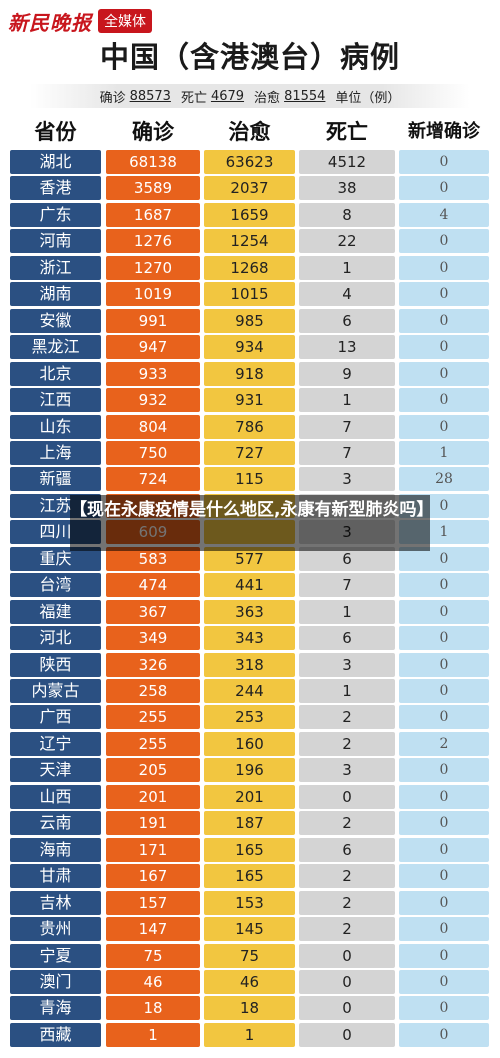 The height and width of the screenshot is (1058, 500). What do you see at coordinates (267, 98) in the screenshot?
I see `summary-cured-label: 治愈` at bounding box center [267, 98].